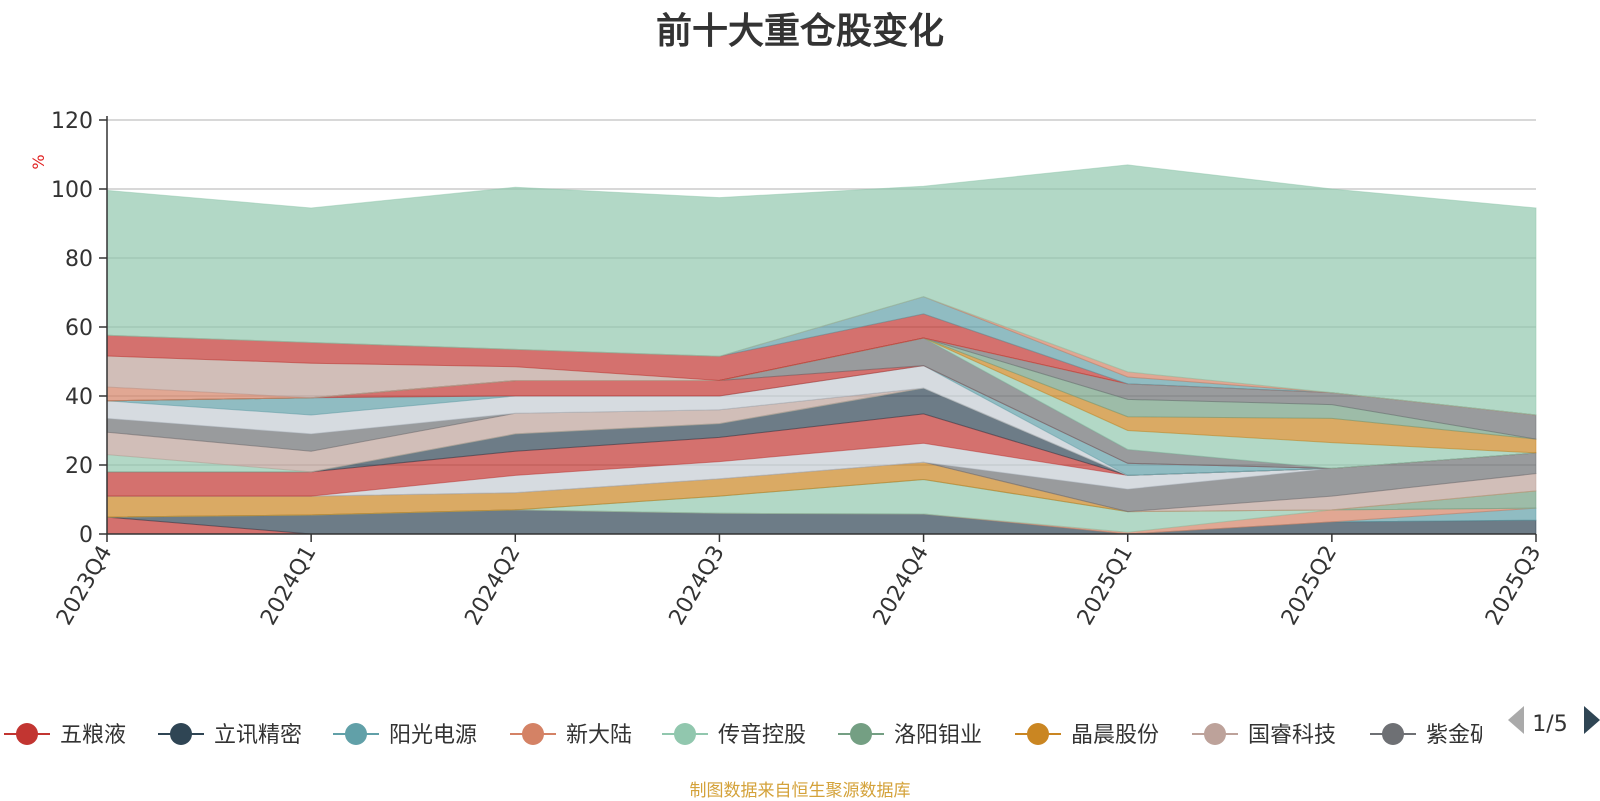 The height and width of the screenshot is (801, 1600). I want to click on x-tick-label: 2025Q1, so click(1105, 586).